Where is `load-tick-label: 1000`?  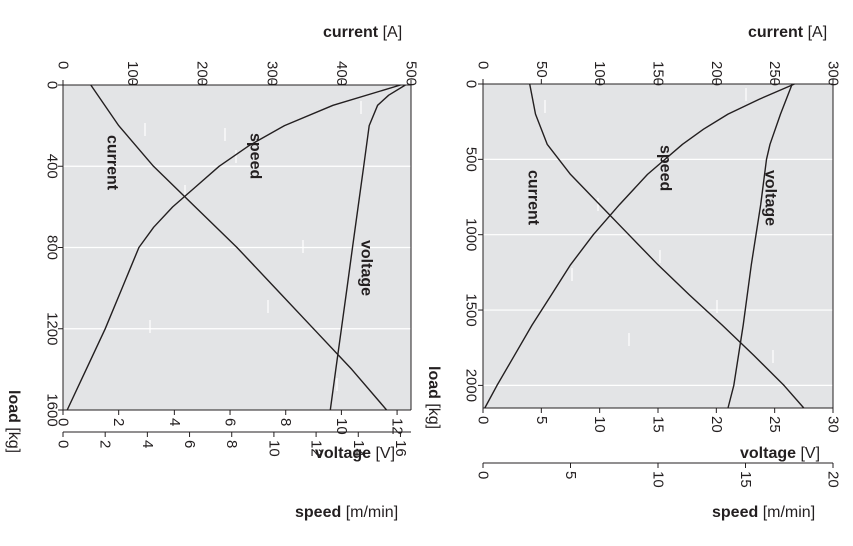
load-tick-label: 1000 is located at coordinates (471, 234).